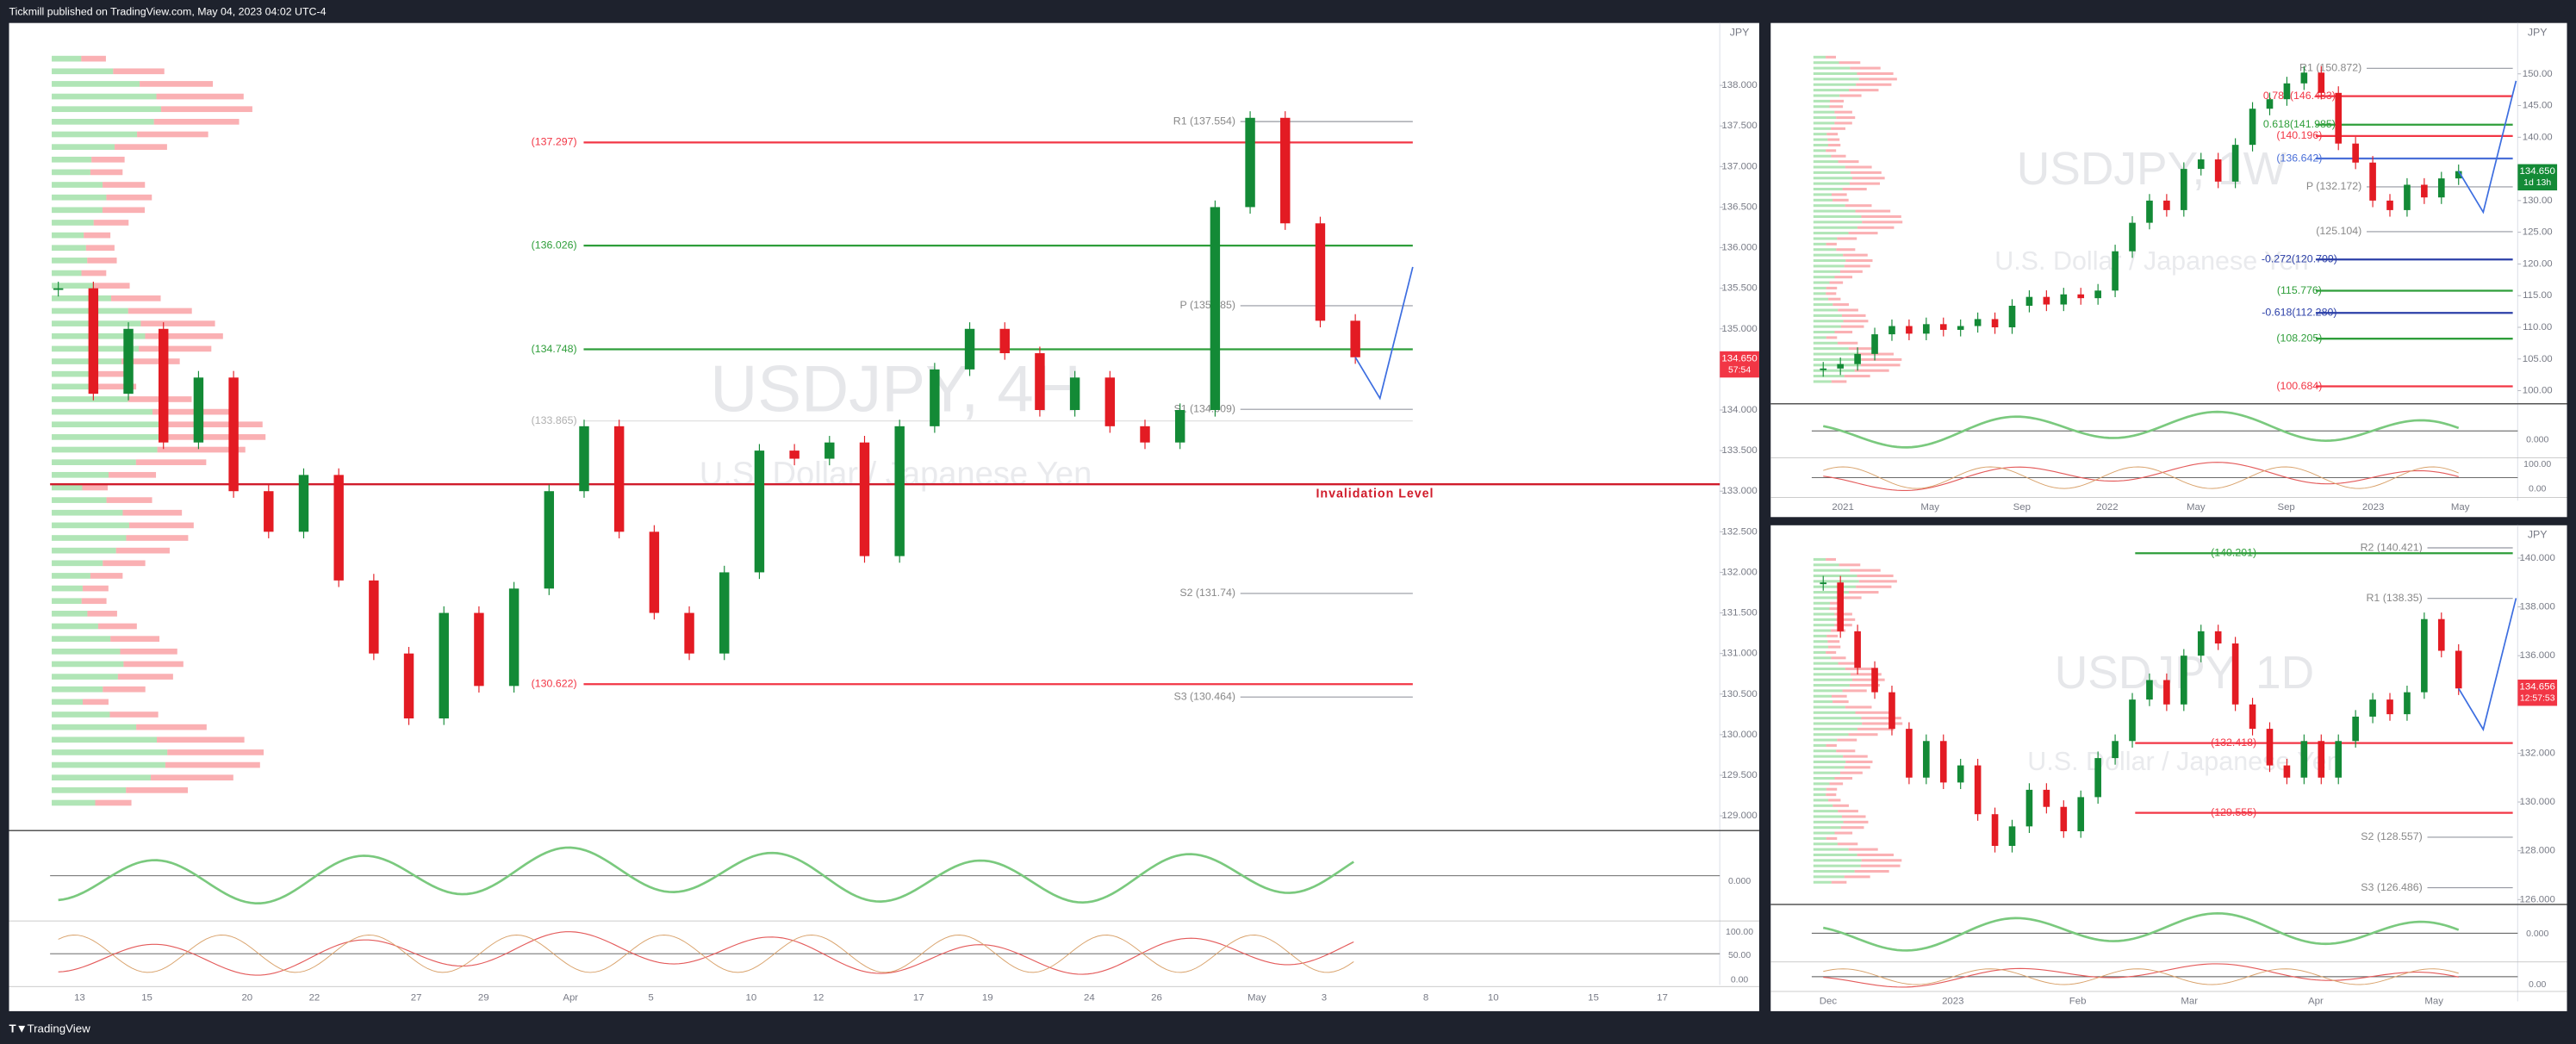  I want to click on x-tick-label: Apr, so click(570, 998).